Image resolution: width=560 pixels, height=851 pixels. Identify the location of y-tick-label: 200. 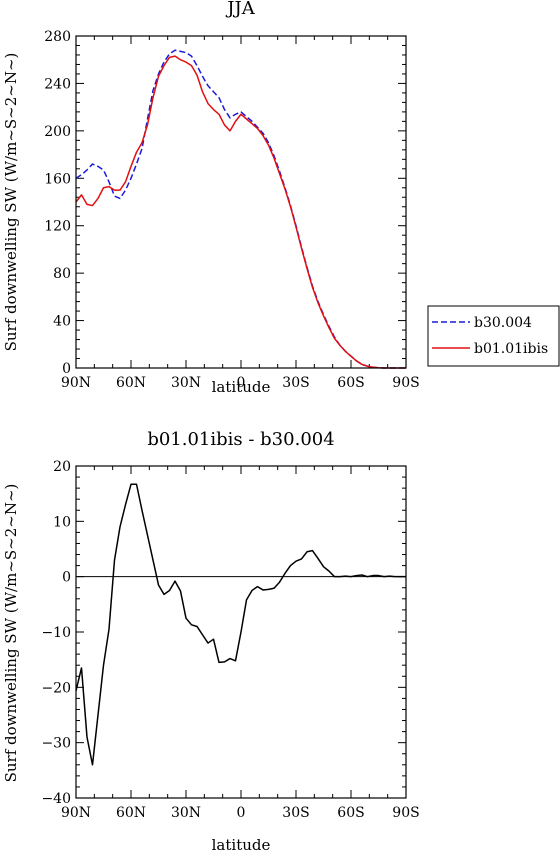
(57, 132).